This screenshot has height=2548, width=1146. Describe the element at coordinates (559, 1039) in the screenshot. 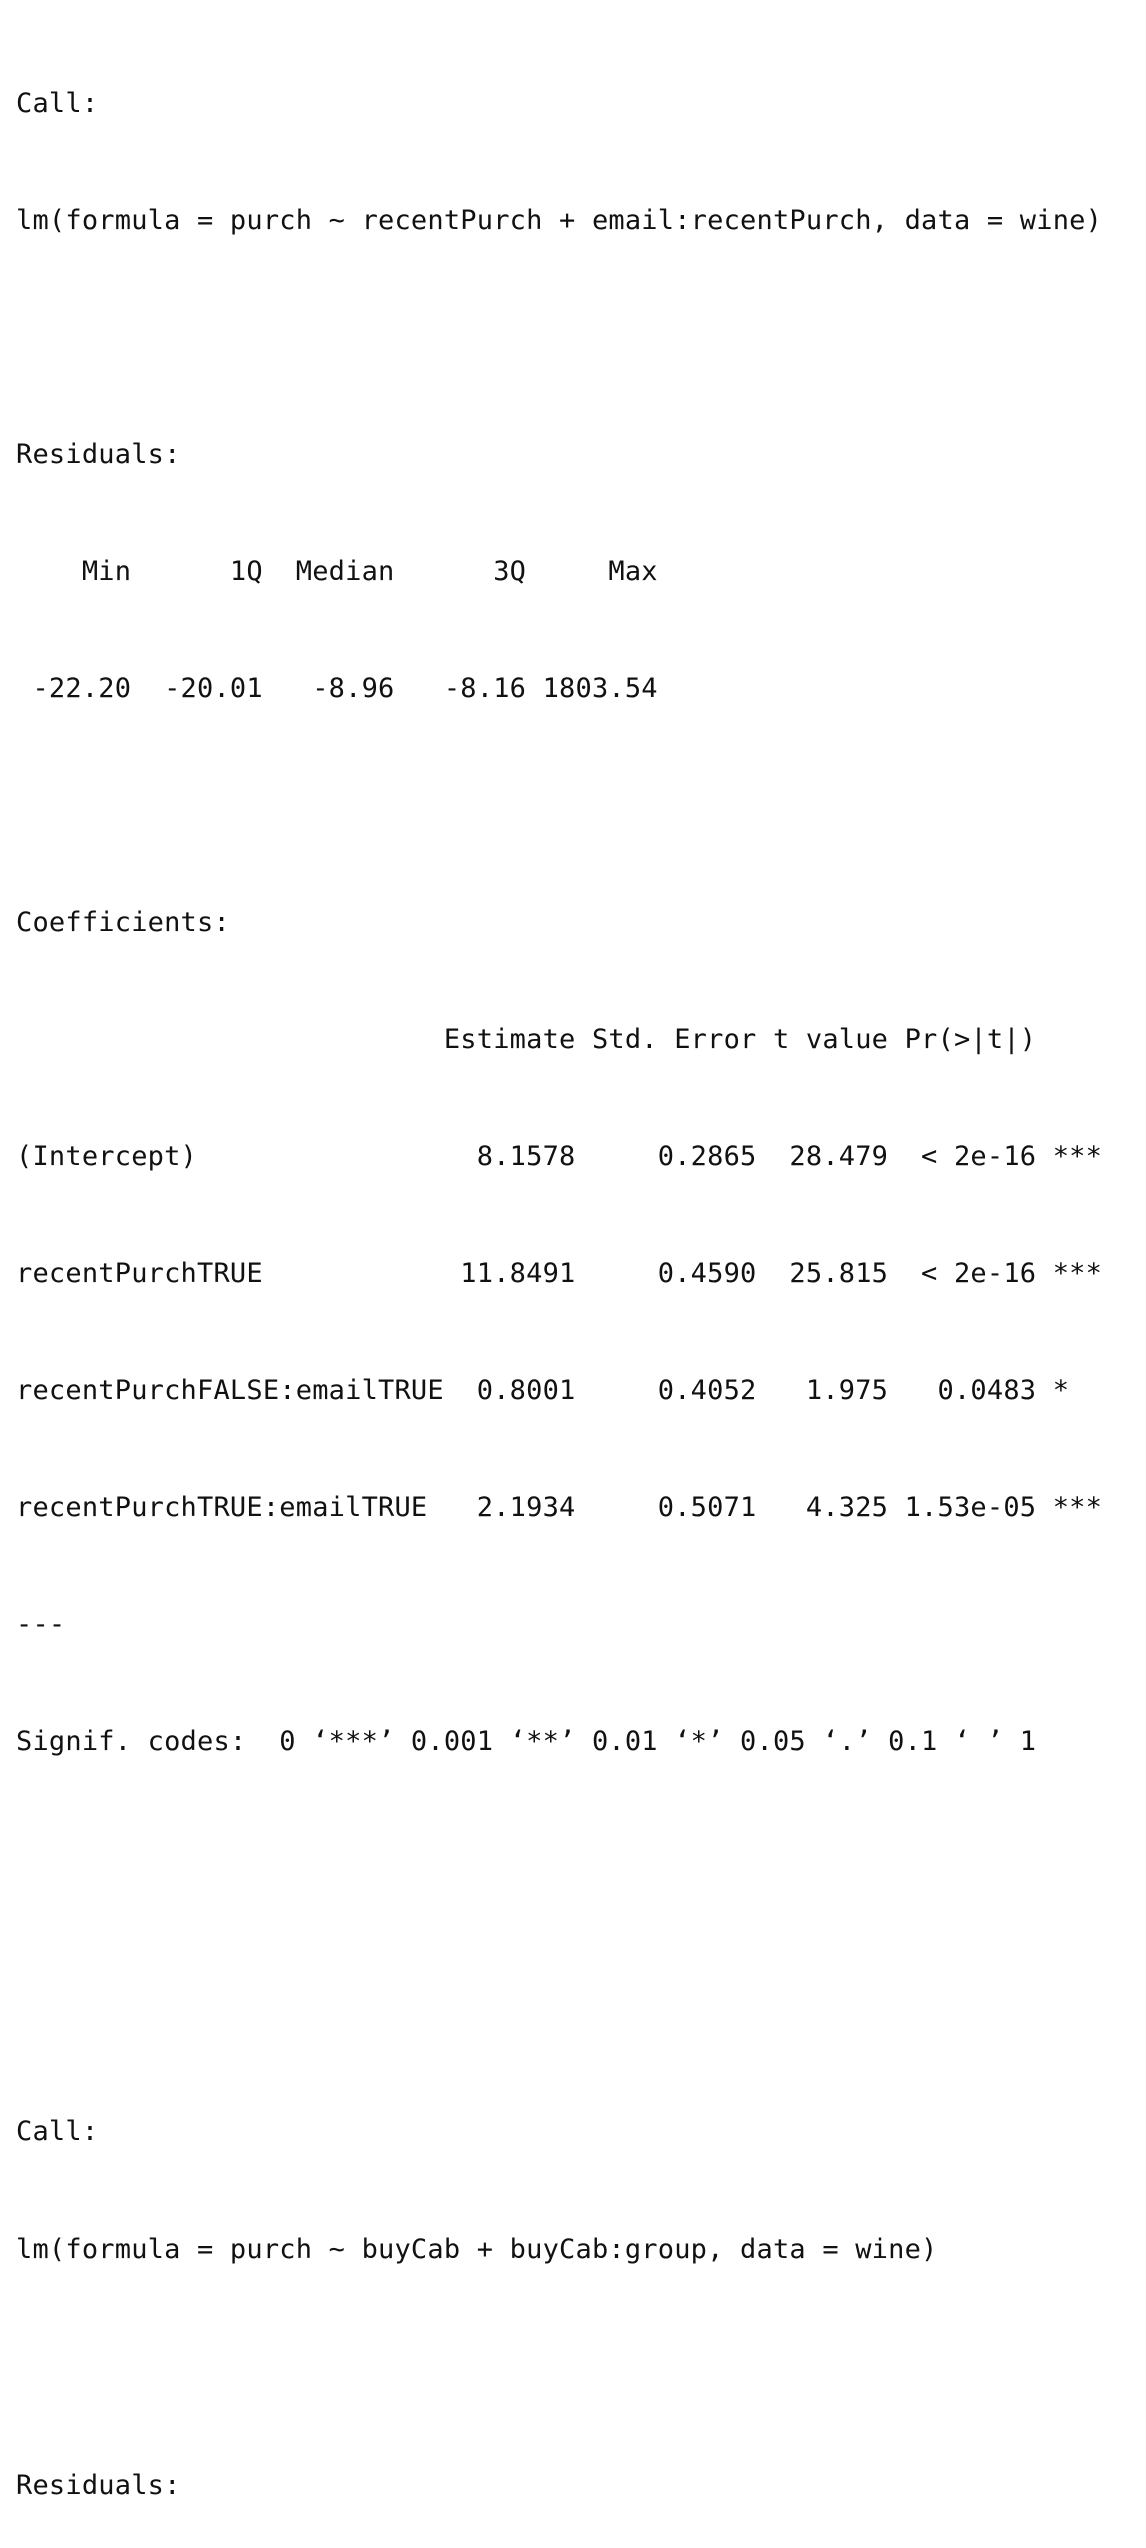

I see `coefficients-header: Estimate Std. Error t value Pr(>|t|)` at that location.